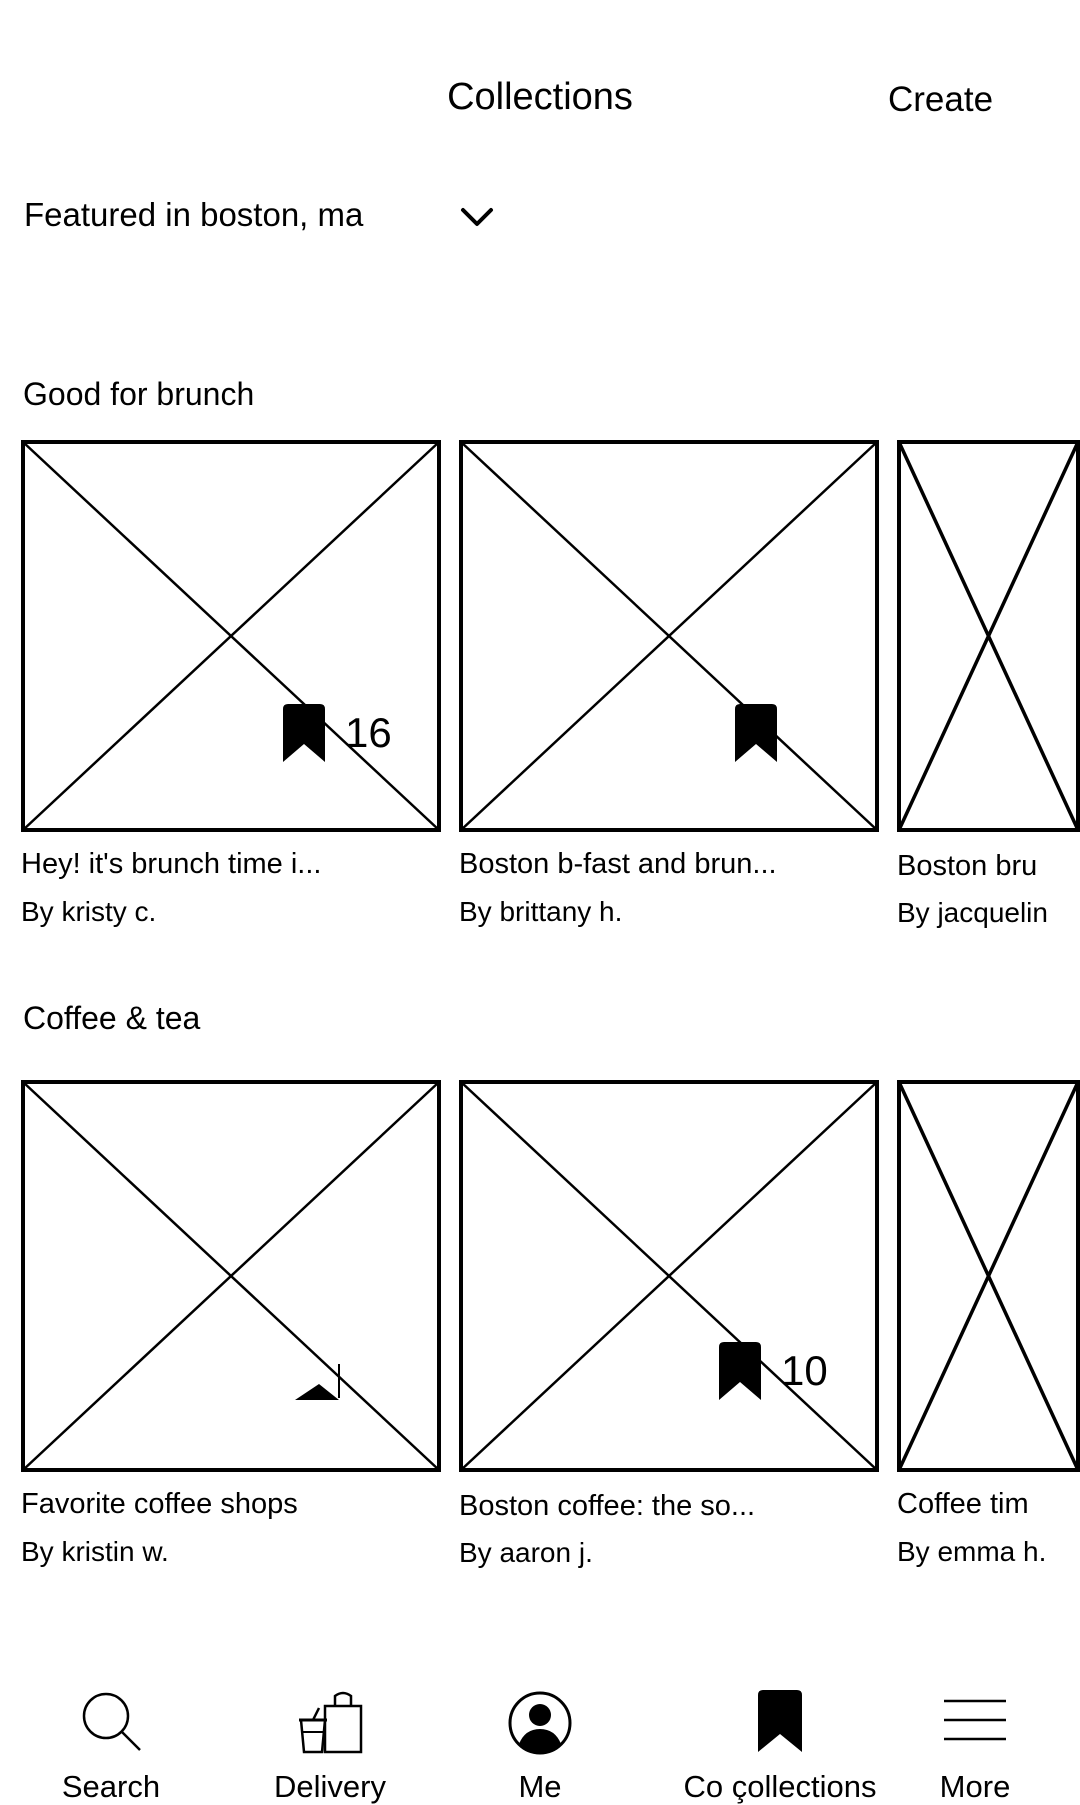  I want to click on section-title-brunch: Good for brunch, so click(139, 394).